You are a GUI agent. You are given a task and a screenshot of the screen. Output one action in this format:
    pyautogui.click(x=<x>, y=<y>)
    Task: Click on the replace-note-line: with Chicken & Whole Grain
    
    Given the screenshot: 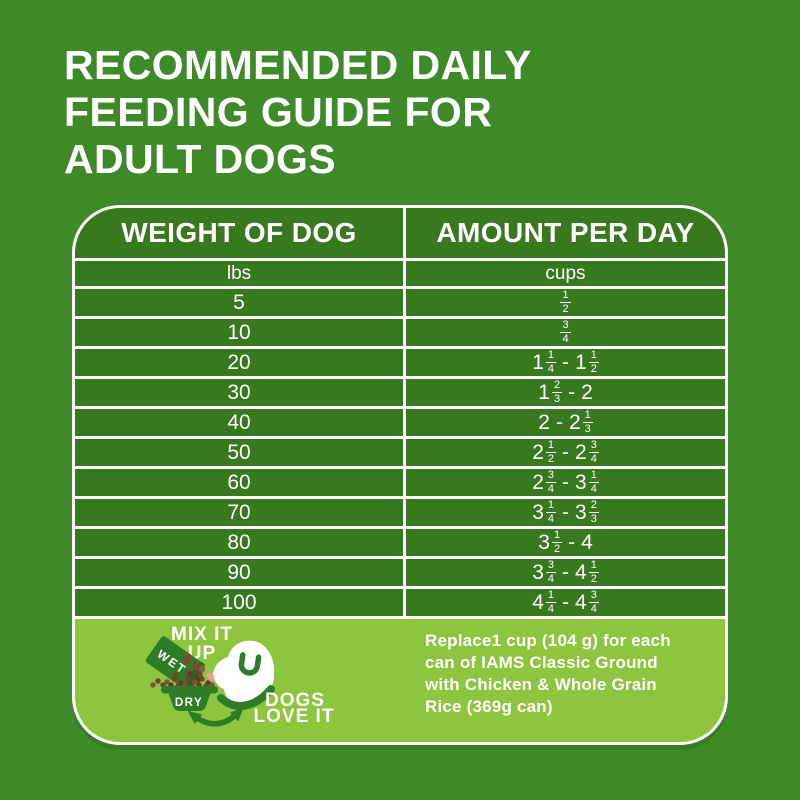 What is the action you would take?
    pyautogui.click(x=541, y=684)
    